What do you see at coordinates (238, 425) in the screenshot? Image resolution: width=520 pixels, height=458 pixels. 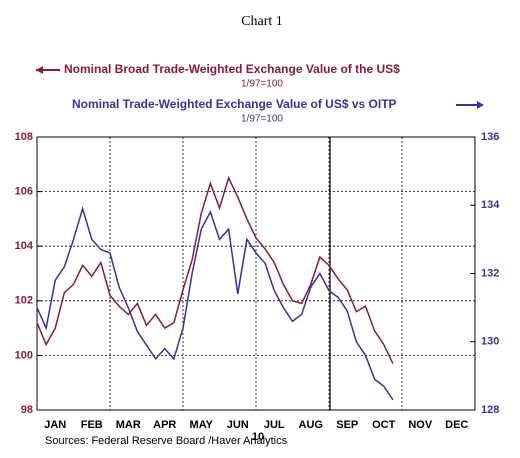 I see `x-tick-label: JUN` at bounding box center [238, 425].